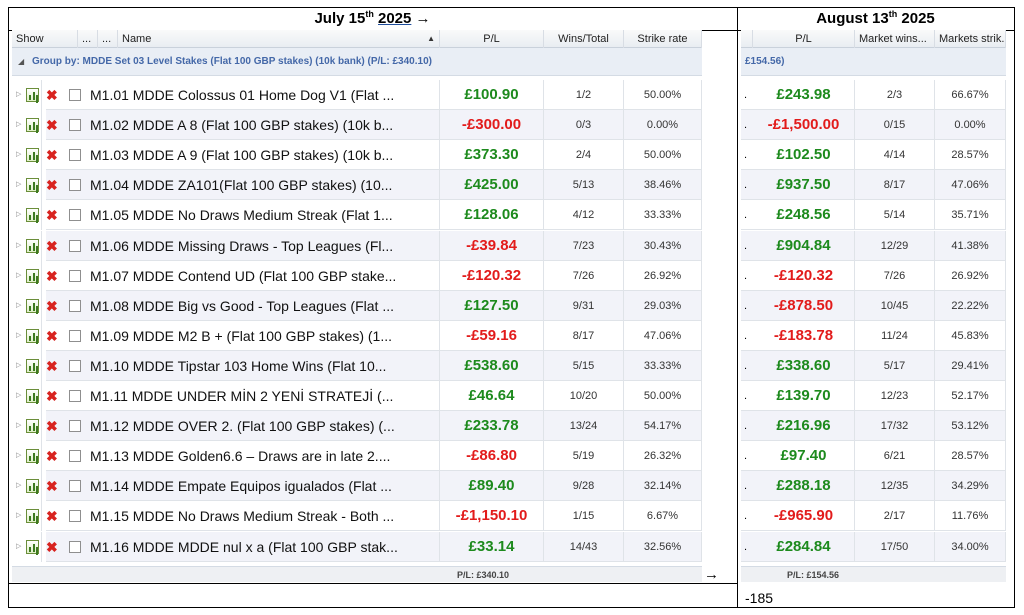  Describe the element at coordinates (663, 39) in the screenshot. I see `column-header-strike-rate: Strike rate` at that location.